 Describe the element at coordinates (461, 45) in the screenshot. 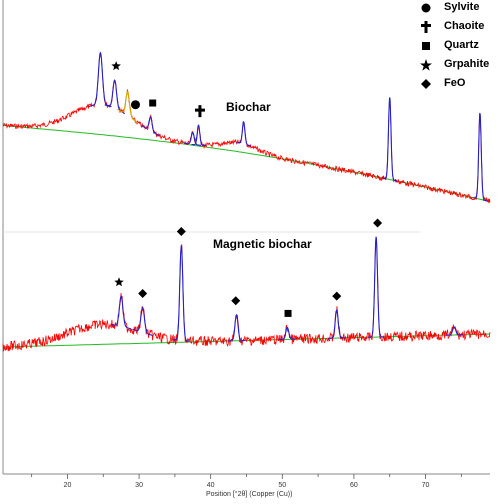

I see `legend-label: Quartz` at that location.